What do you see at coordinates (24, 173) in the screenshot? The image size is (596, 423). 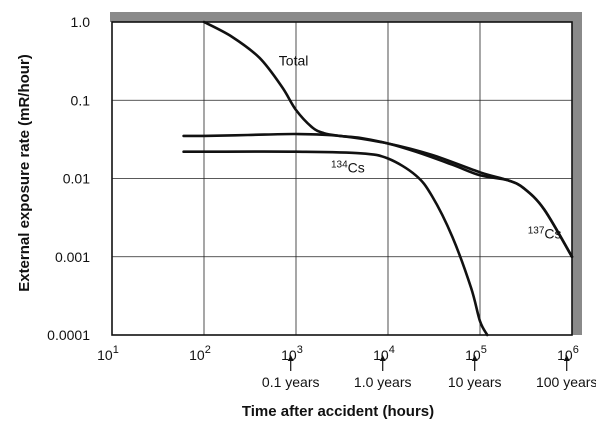 I see `y-axis-label: External exposure rate (mR/hour)` at bounding box center [24, 173].